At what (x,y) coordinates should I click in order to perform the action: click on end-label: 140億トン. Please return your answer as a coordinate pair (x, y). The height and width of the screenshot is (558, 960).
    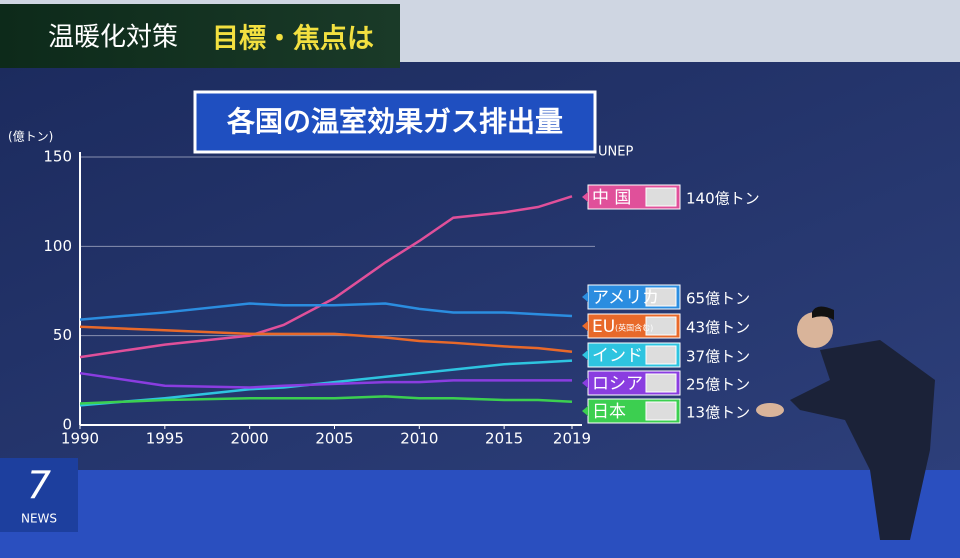
    Looking at the image, I should click on (723, 199).